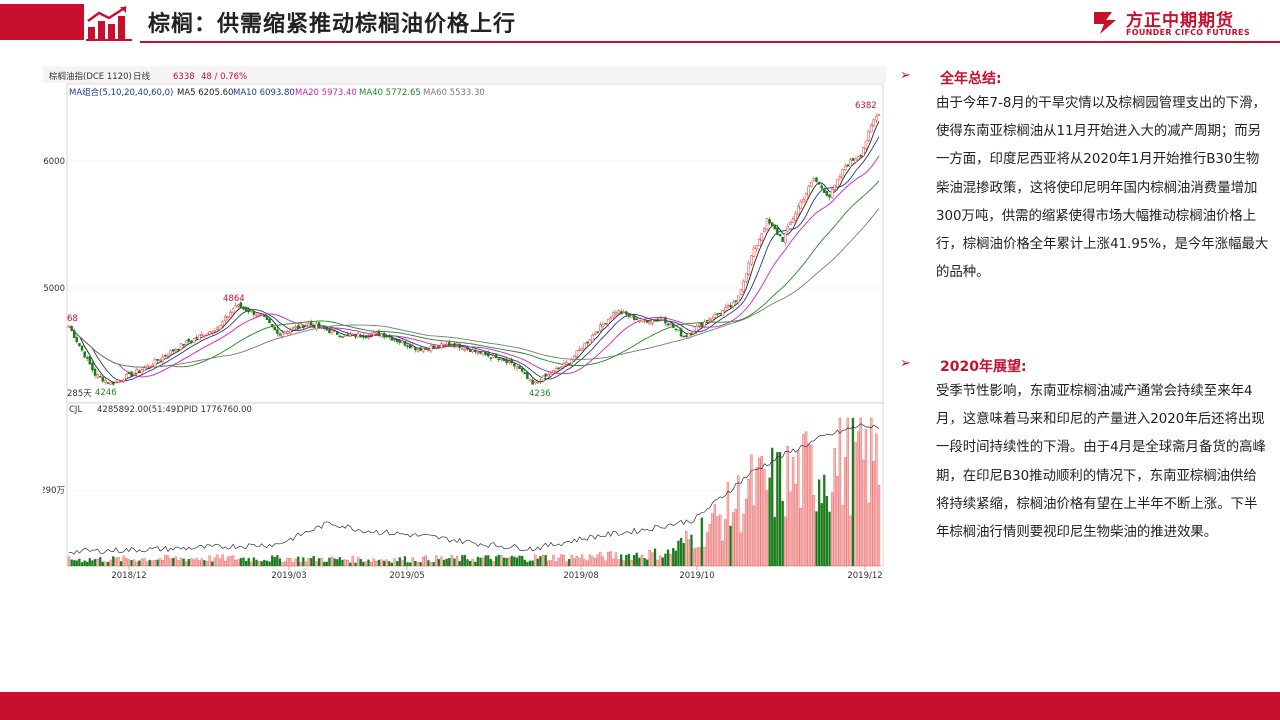  Describe the element at coordinates (224, 77) in the screenshot. I see `info-change: 48 / 0.76%` at that location.